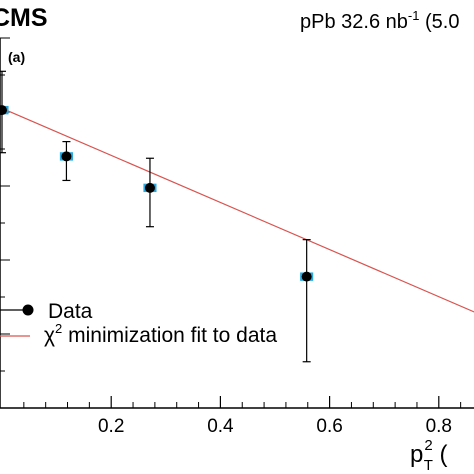  Describe the element at coordinates (329, 426) in the screenshot. I see `x-tick-label: 0.6` at that location.